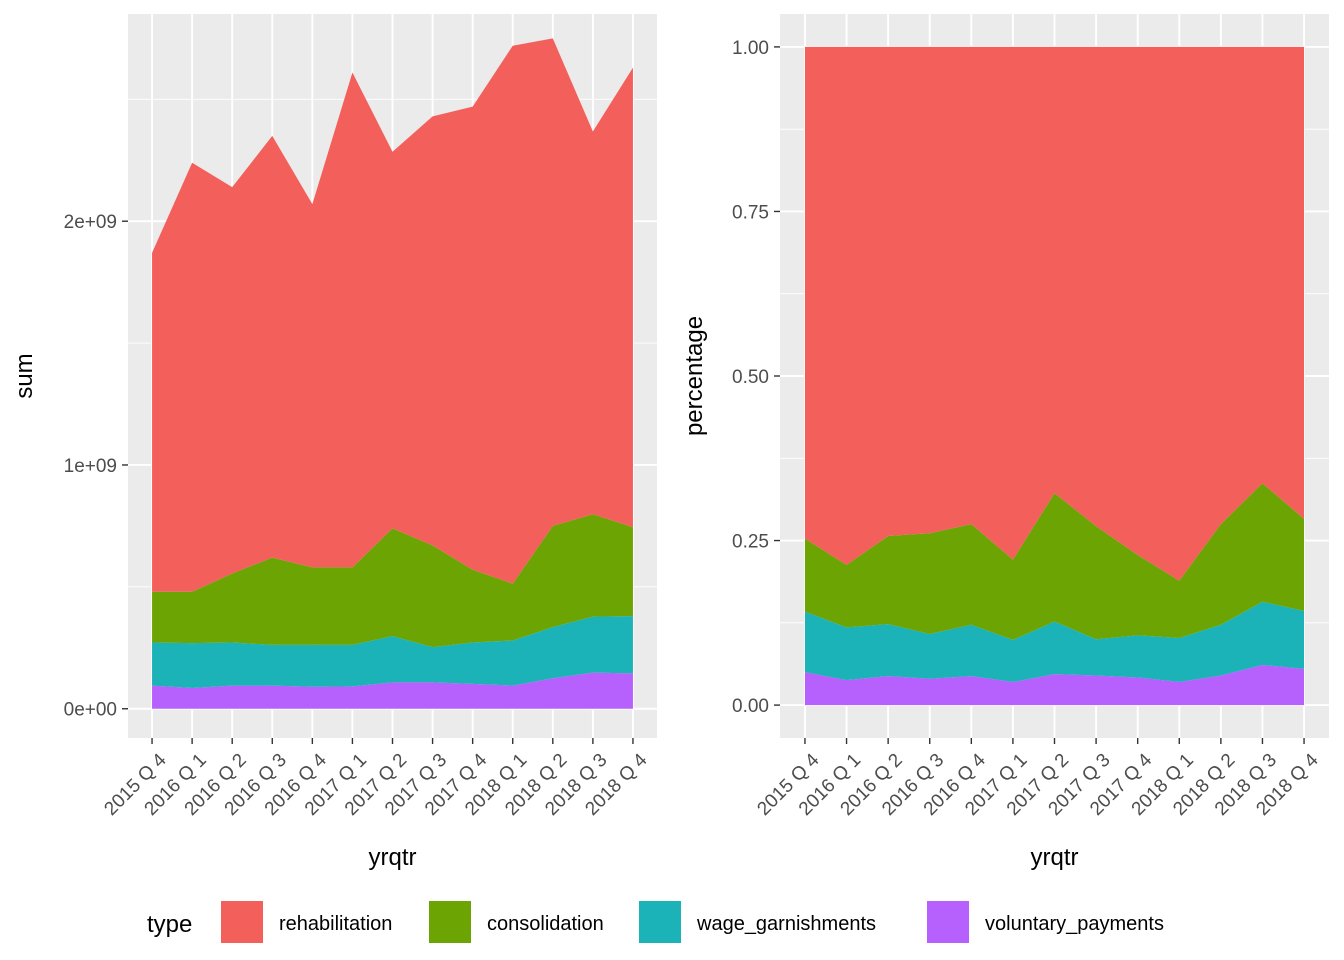 The image size is (1344, 960). What do you see at coordinates (750, 48) in the screenshot?
I see `y-tick-label: 1.00` at bounding box center [750, 48].